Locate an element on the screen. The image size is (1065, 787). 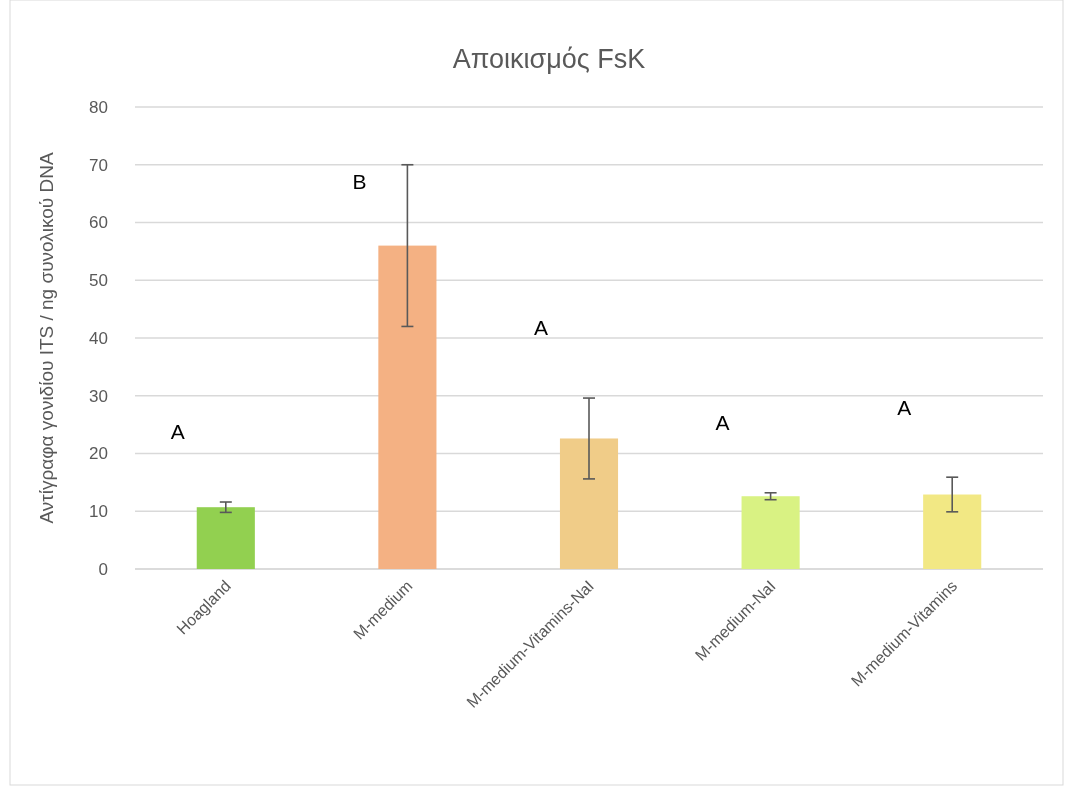
annotation: B is located at coordinates (359, 182).